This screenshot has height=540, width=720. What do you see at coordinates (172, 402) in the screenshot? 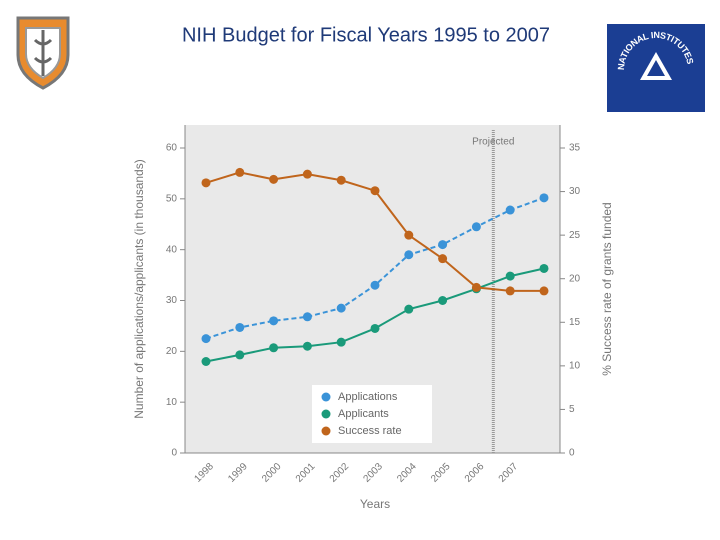
I see `y-tick-label: 10` at bounding box center [172, 402].